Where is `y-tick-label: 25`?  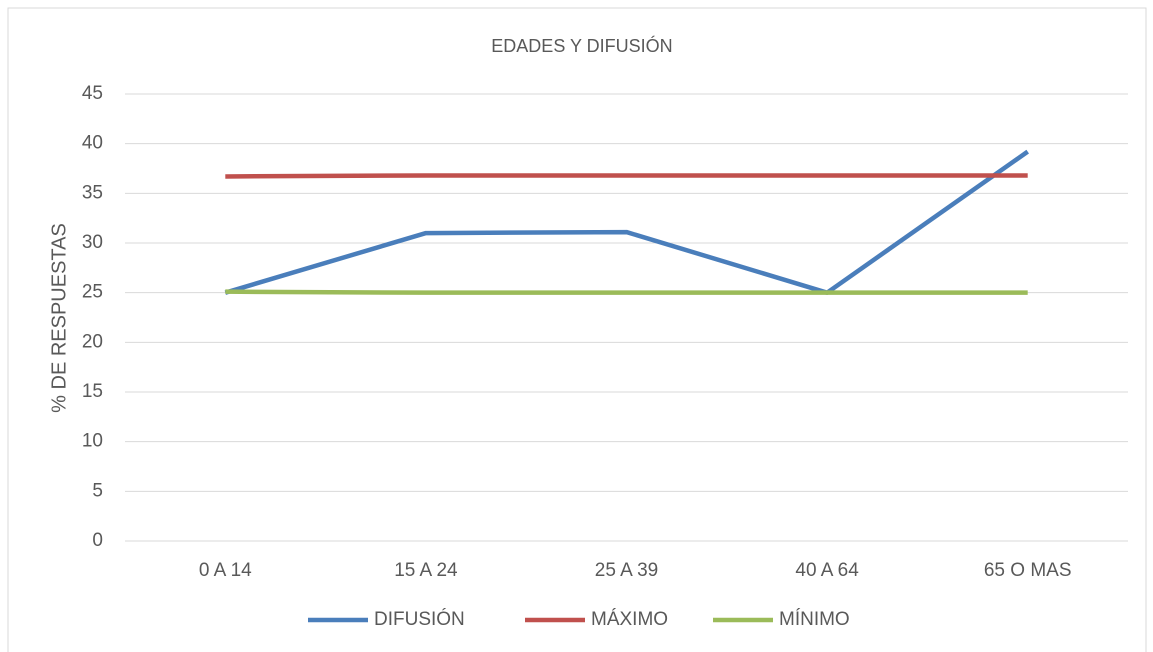
y-tick-label: 25 is located at coordinates (92, 292).